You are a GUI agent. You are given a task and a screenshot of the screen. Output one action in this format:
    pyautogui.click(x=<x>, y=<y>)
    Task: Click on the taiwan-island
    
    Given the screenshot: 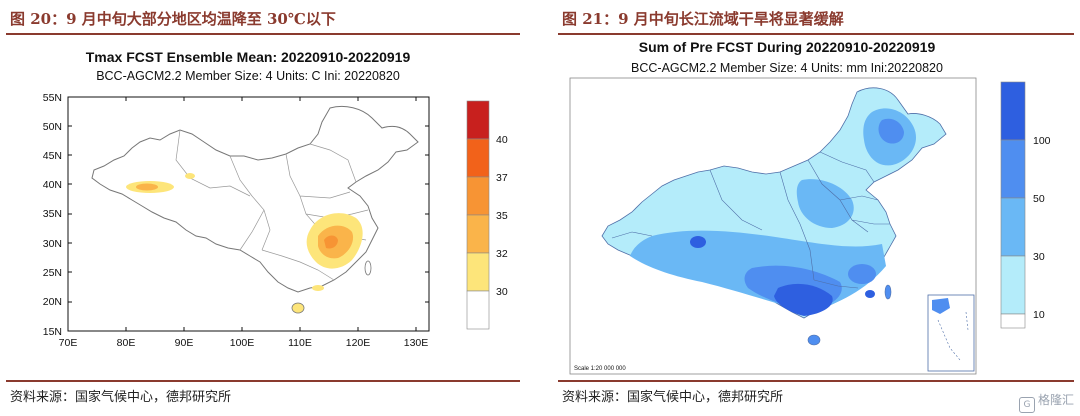 What is the action you would take?
    pyautogui.click(x=368, y=268)
    